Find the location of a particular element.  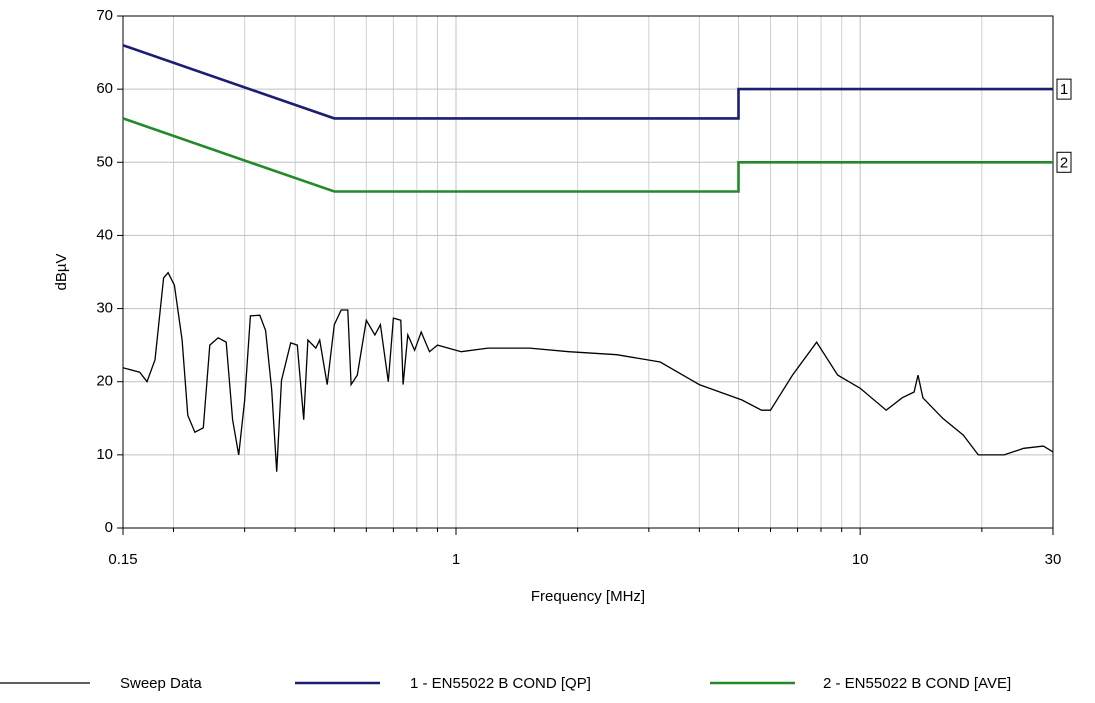

legend-label: Sweep Data is located at coordinates (161, 683).